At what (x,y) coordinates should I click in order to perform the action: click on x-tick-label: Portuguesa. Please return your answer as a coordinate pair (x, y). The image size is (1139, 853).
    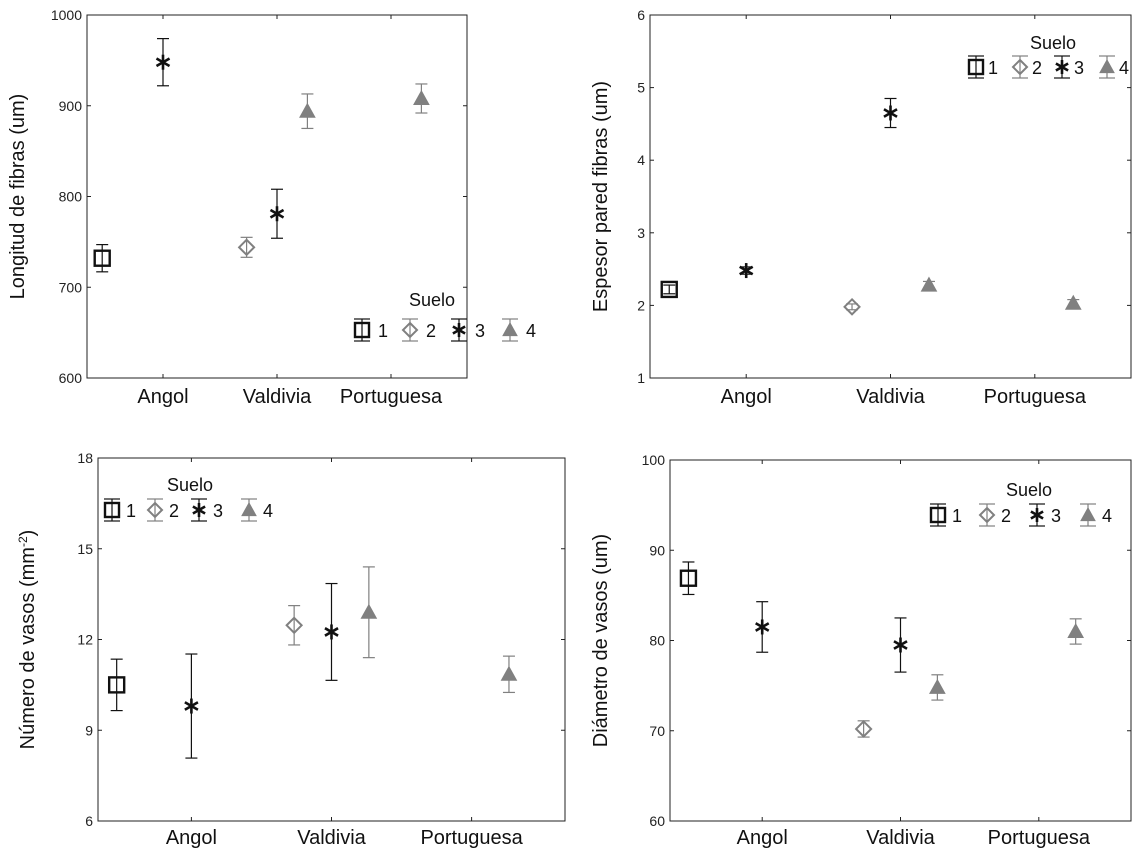
    Looking at the image, I should click on (471, 838).